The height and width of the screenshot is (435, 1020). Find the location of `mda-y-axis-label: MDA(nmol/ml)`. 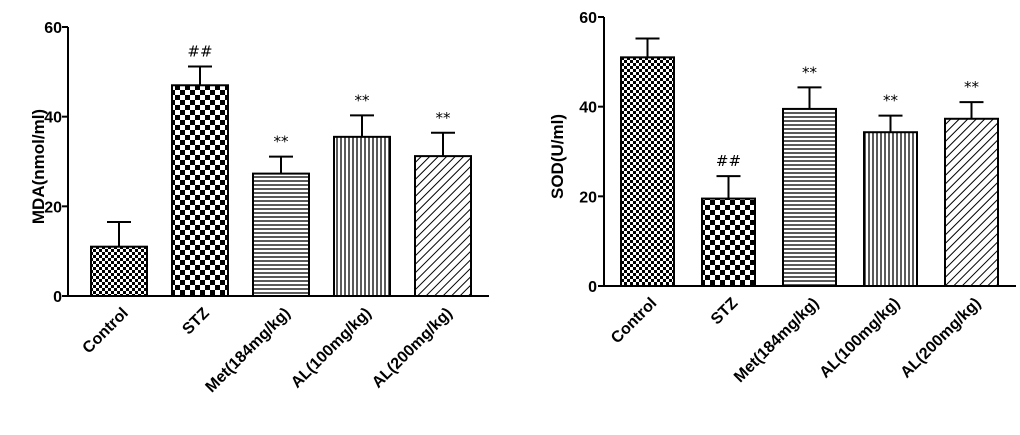

mda-y-axis-label: MDA(nmol/ml) is located at coordinates (38, 166).